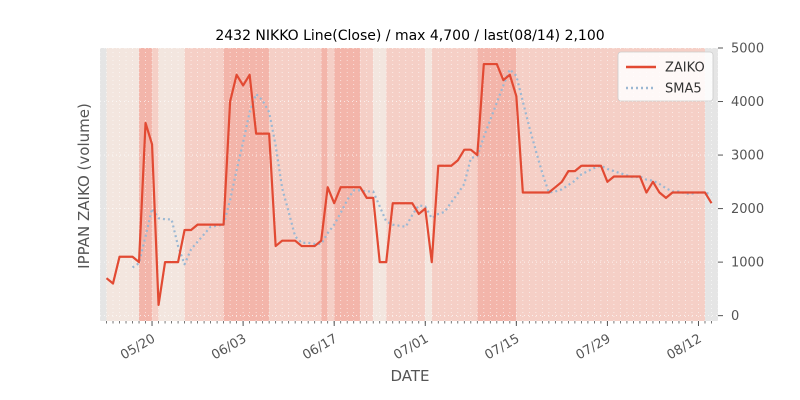 The image size is (800, 400). What do you see at coordinates (683, 89) in the screenshot?
I see `legend-label-sma5: SMA5` at bounding box center [683, 89].